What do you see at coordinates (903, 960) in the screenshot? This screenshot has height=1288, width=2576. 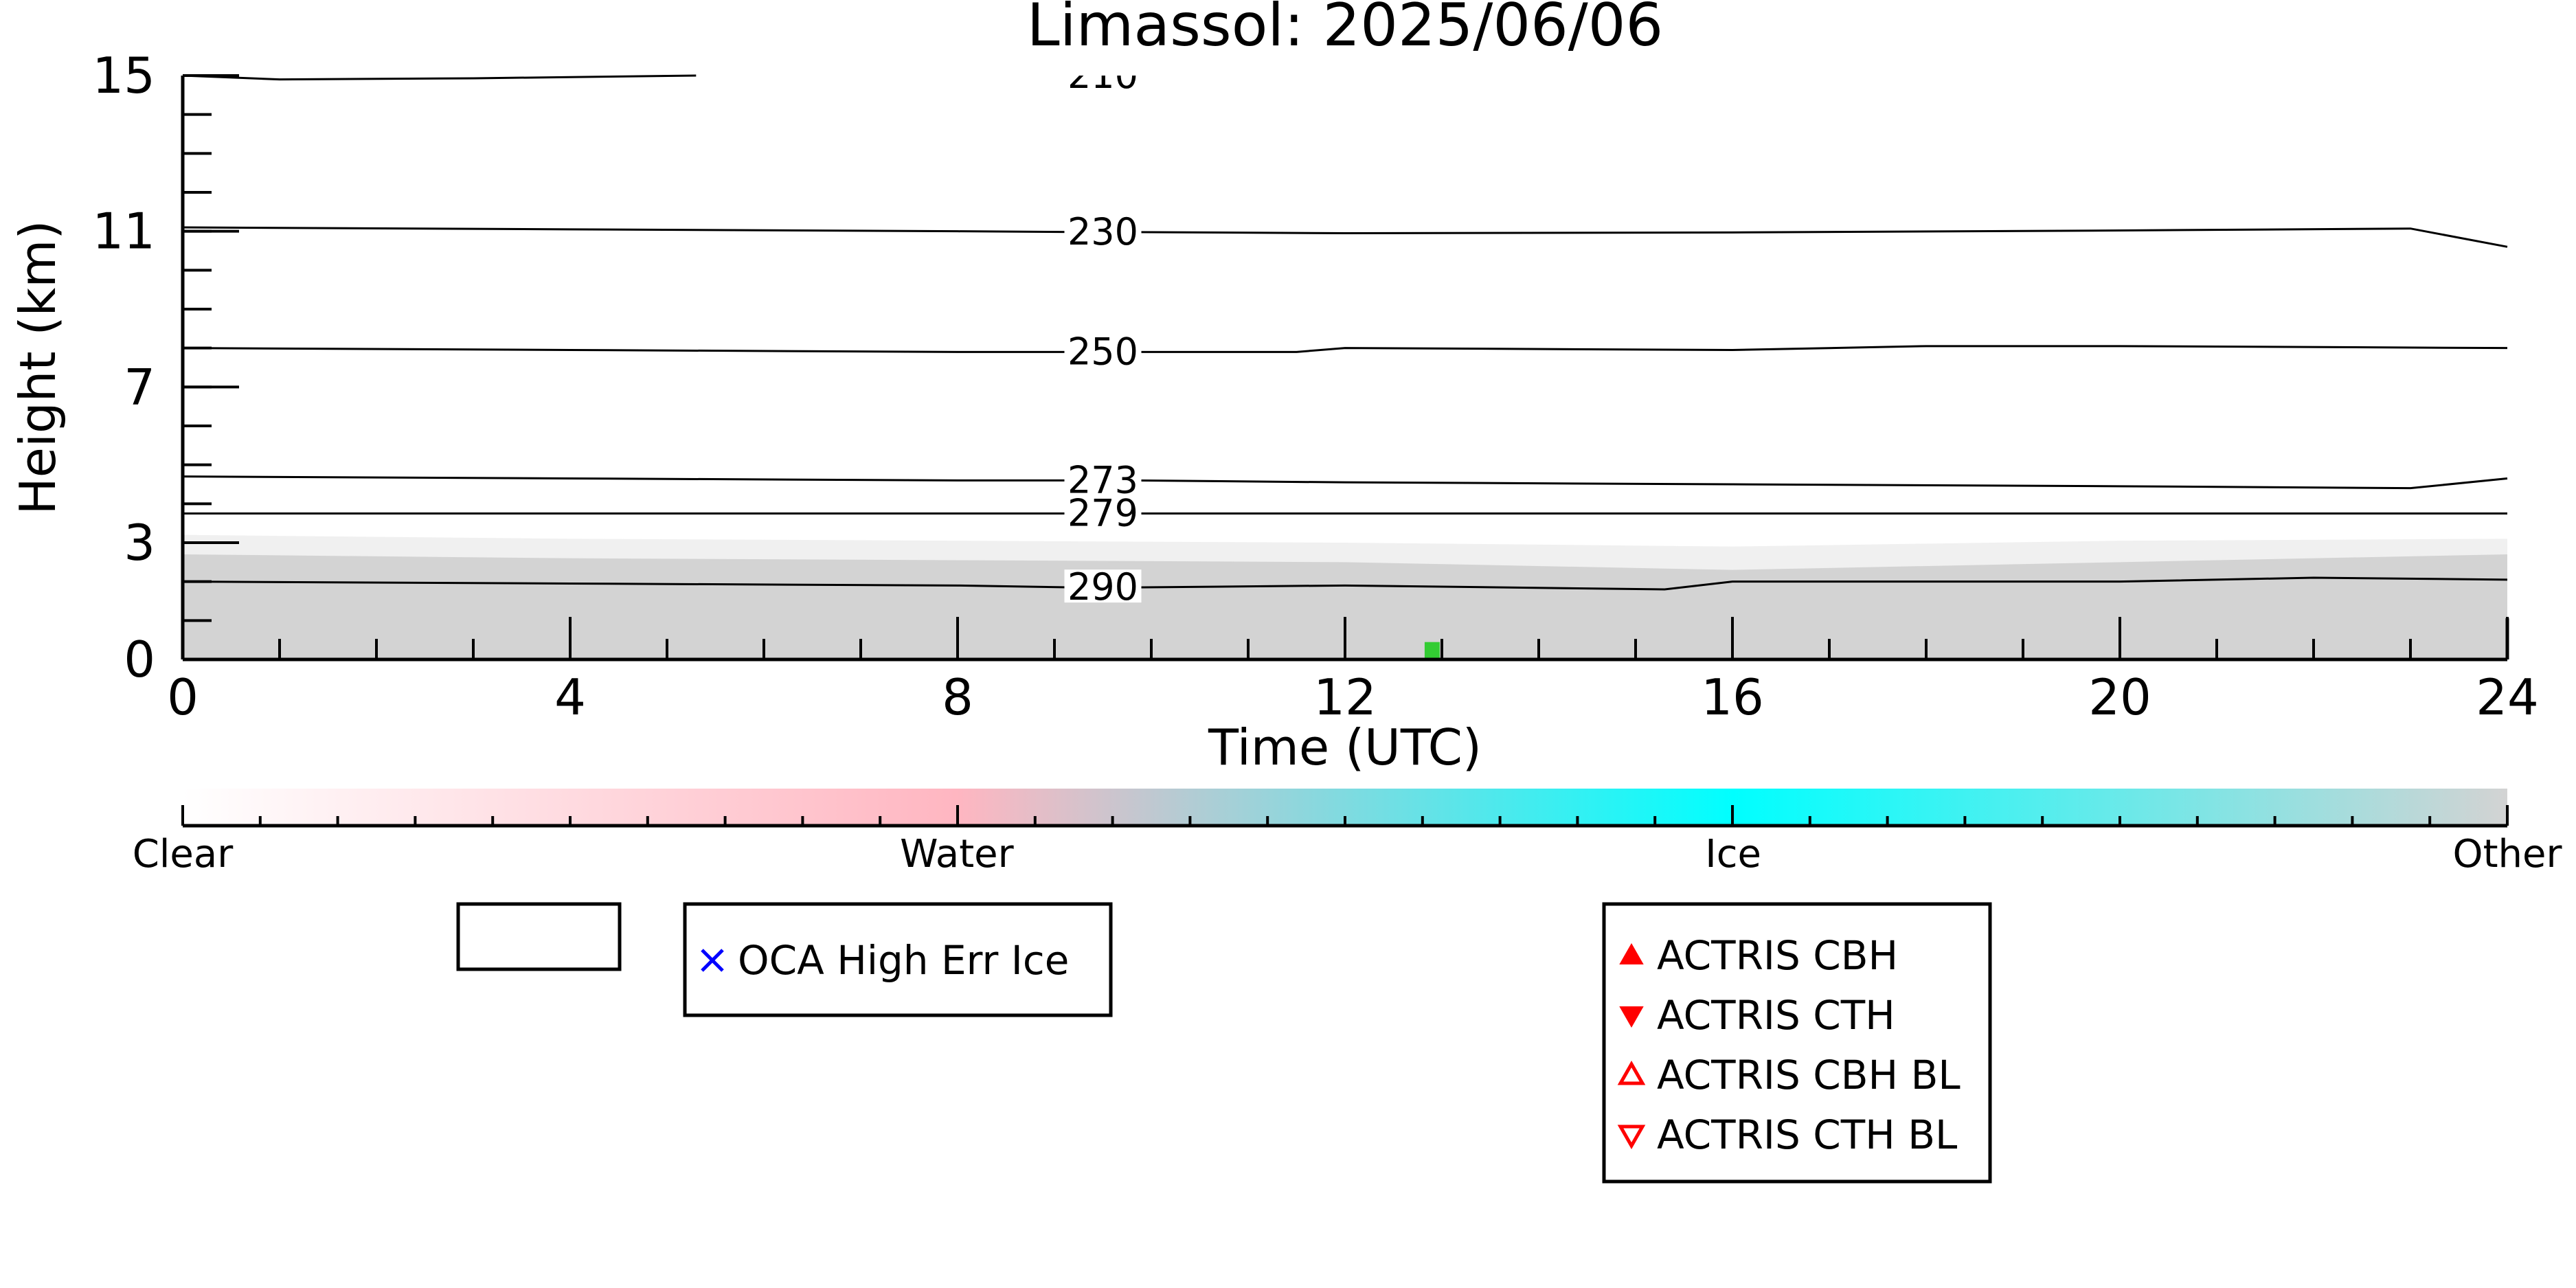 I see `legend-entry-label: OCA High Err Ice` at bounding box center [903, 960].